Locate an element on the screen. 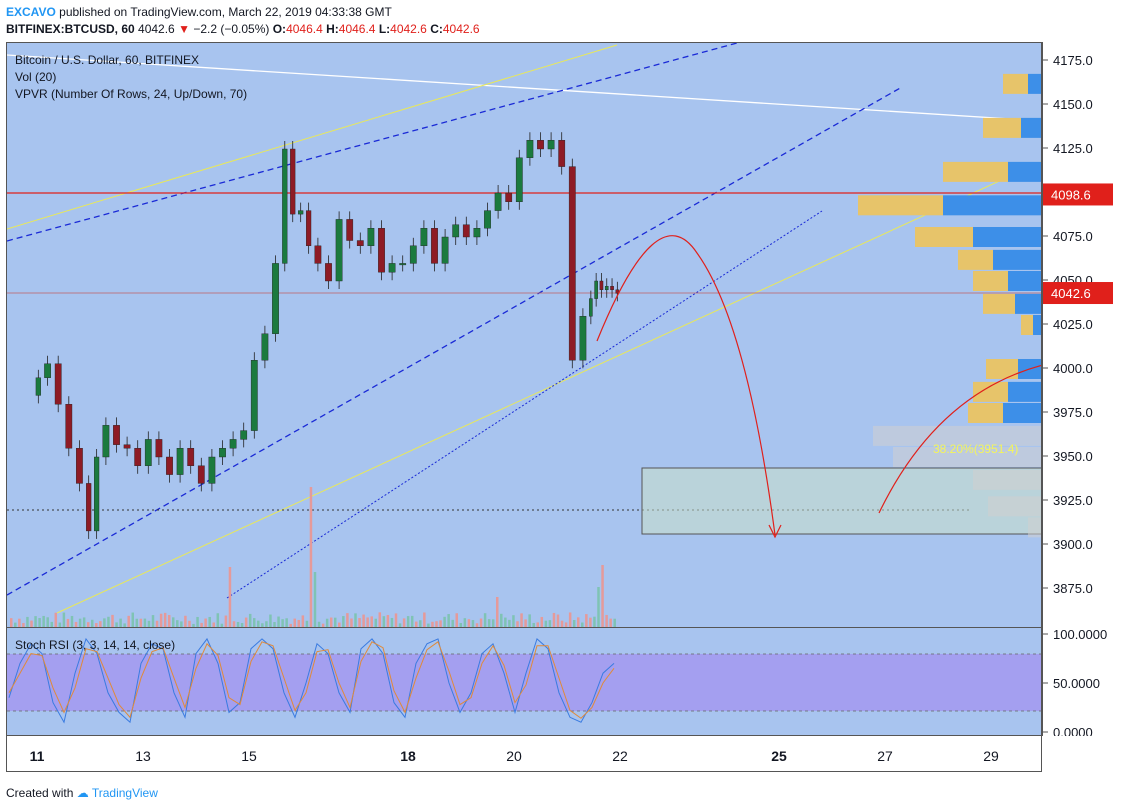 The height and width of the screenshot is (810, 1137). current-price-badge is located at coordinates (1078, 293).